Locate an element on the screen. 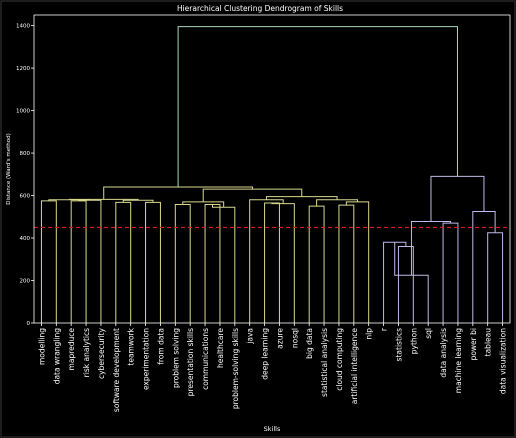 This screenshot has height=438, width=516. leaf-label: experimentation is located at coordinates (146, 359).